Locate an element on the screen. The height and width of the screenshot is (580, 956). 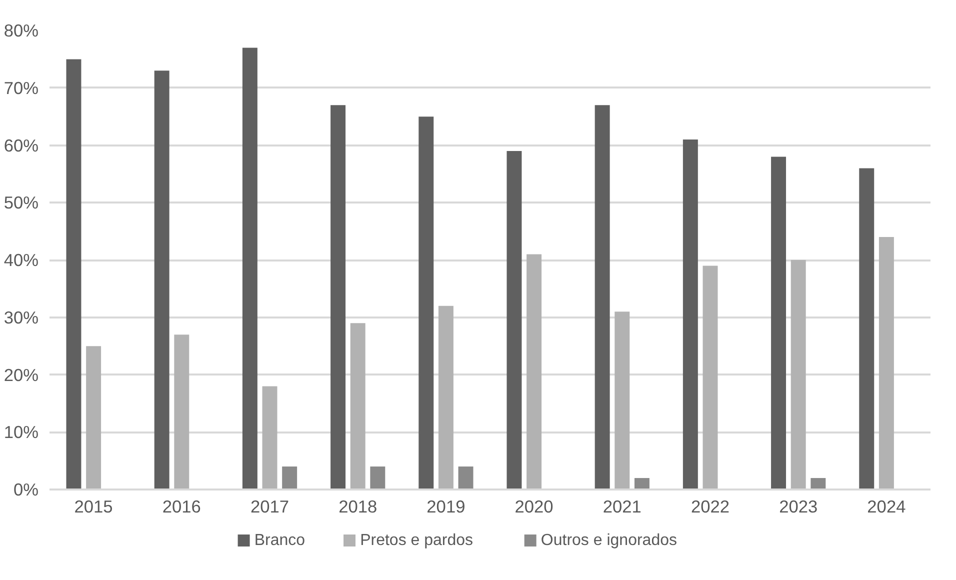
legend-label: Branco is located at coordinates (280, 540).